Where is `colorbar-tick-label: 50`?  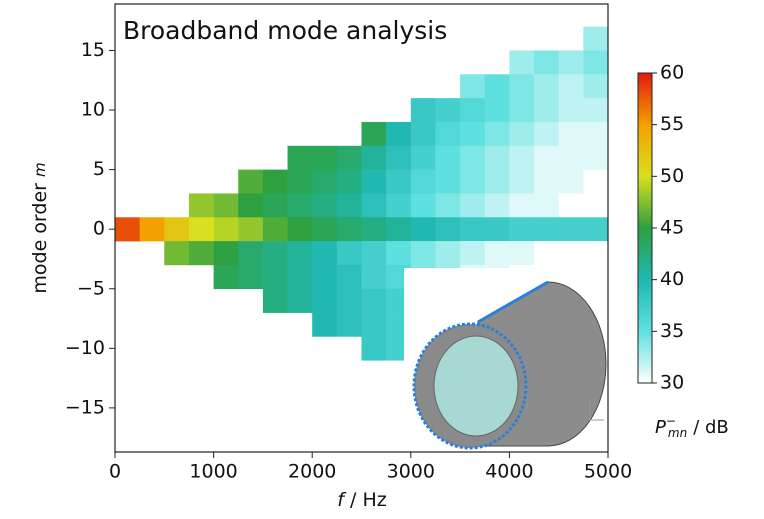 colorbar-tick-label: 50 is located at coordinates (672, 176).